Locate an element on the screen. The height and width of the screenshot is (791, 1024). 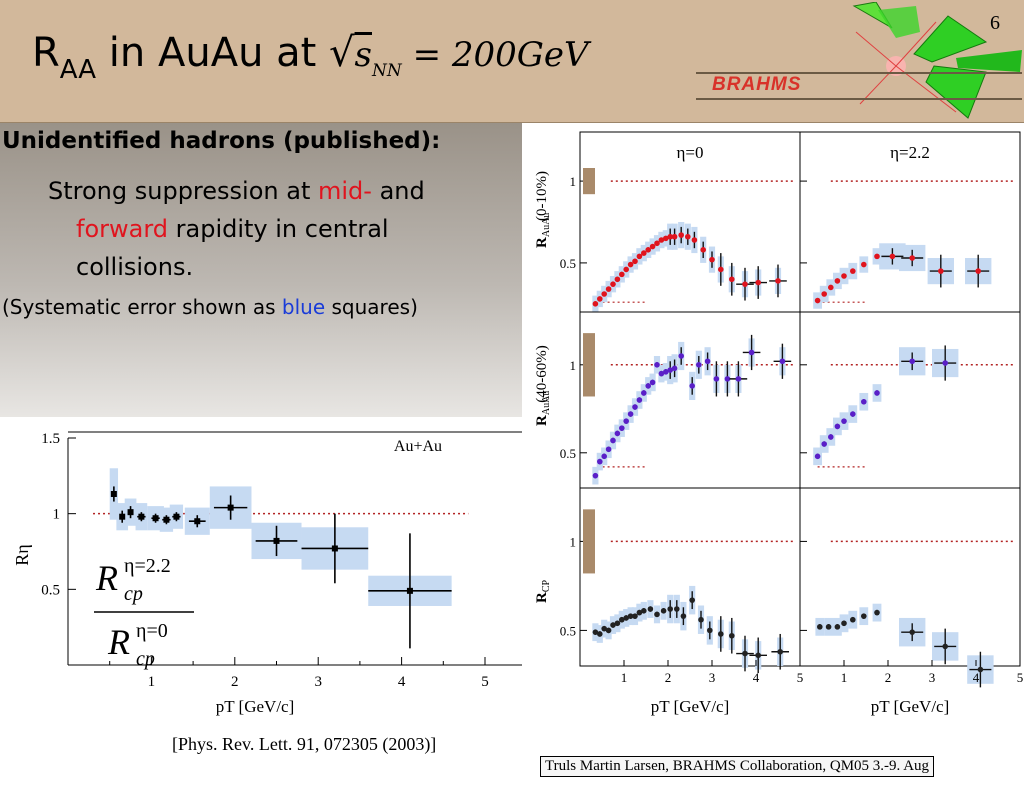
x-axis-label: pT [GeV/c] is located at coordinates (690, 706).